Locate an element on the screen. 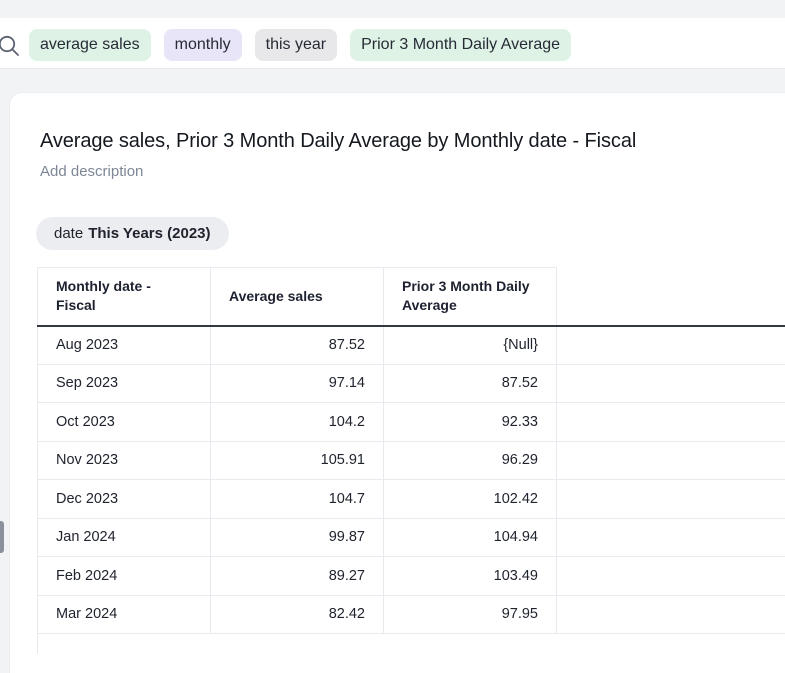 Image resolution: width=785 pixels, height=673 pixels. table-row: Sep 2023 97.14 87.52 is located at coordinates (411, 383).